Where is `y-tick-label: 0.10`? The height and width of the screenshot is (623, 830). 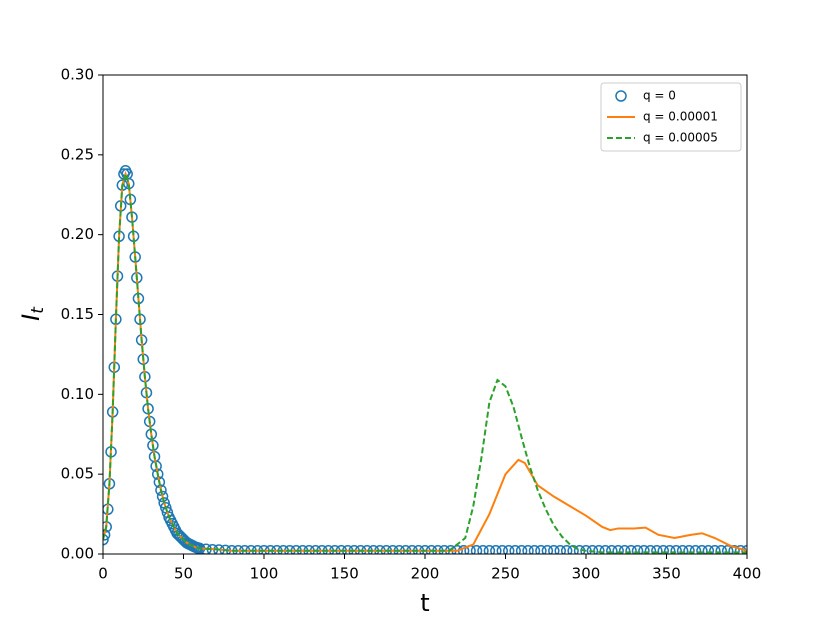
y-tick-label: 0.10 is located at coordinates (77, 394).